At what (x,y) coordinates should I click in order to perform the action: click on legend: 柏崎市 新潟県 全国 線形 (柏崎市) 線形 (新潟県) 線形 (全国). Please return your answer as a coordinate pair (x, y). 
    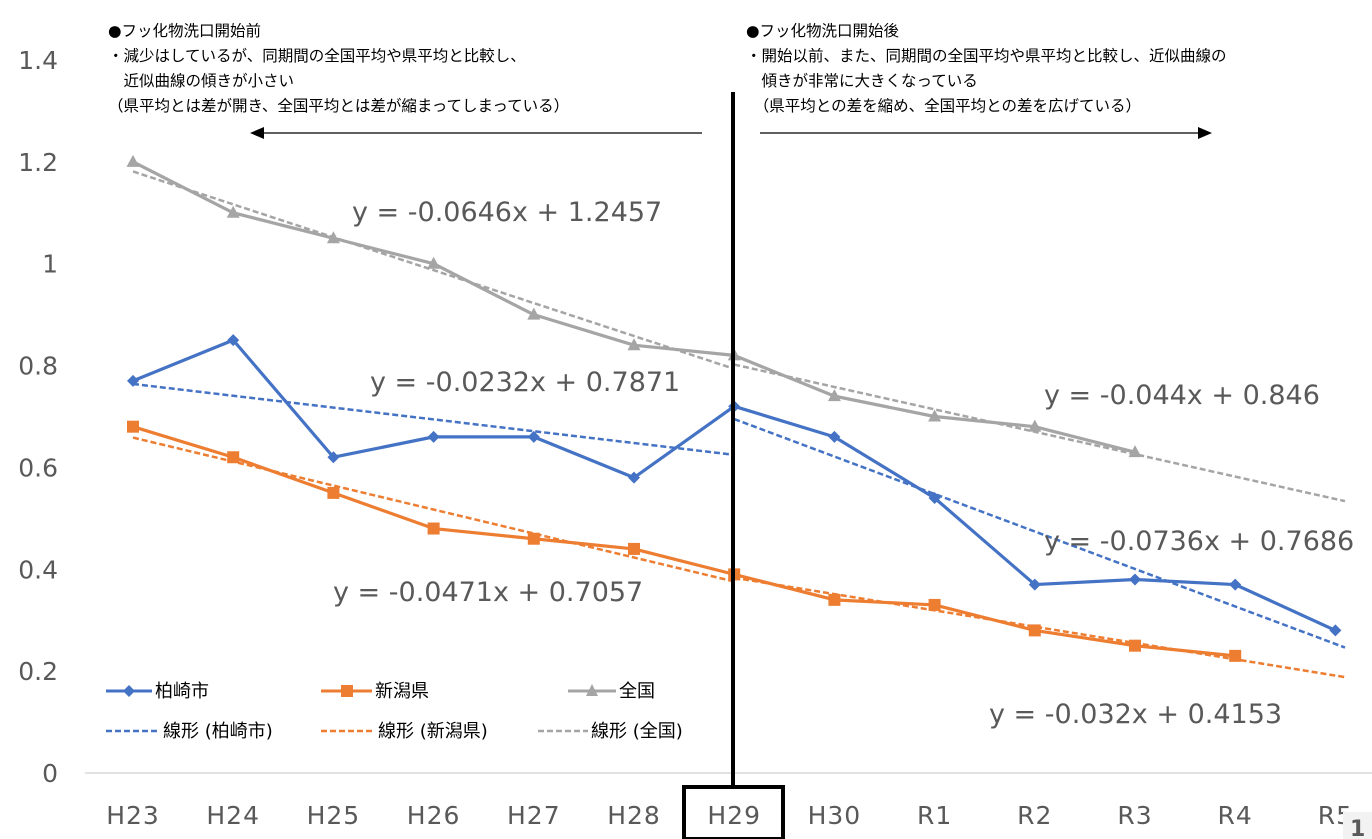
    Looking at the image, I should click on (394, 711).